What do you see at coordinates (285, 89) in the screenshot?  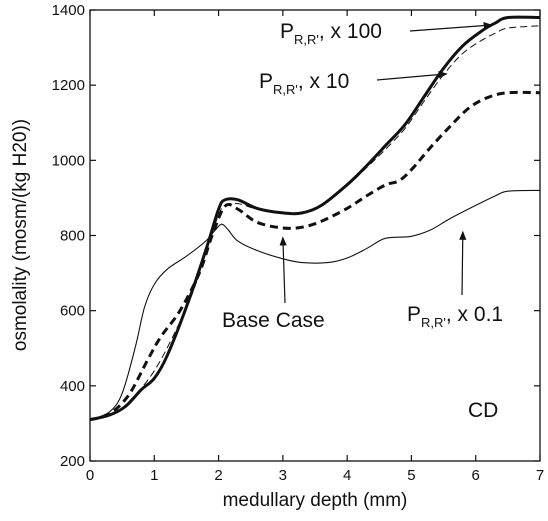 I see `annotation-x10-sub: R,R'` at bounding box center [285, 89].